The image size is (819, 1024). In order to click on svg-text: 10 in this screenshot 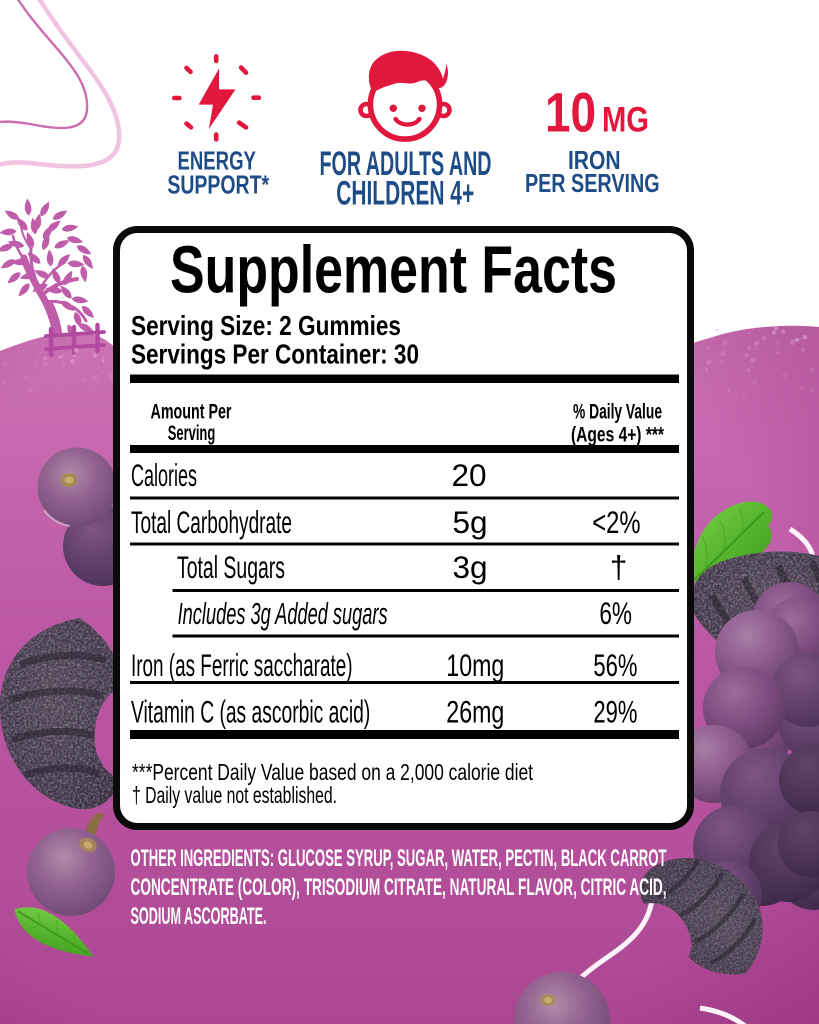, I will do `click(570, 112)`.